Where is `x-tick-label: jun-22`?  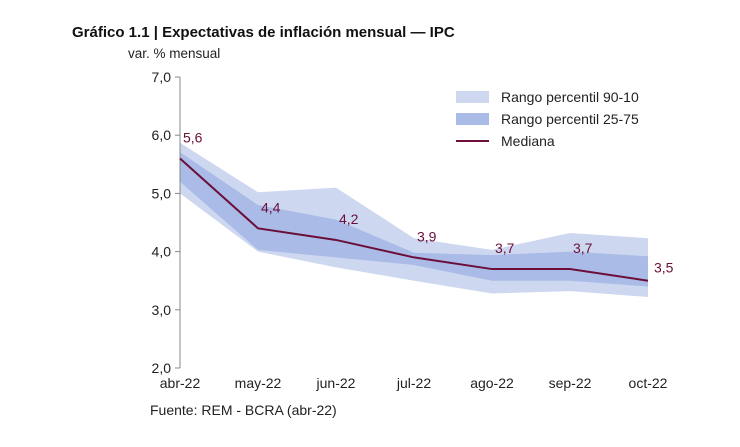
x-tick-label: jun-22 is located at coordinates (336, 383).